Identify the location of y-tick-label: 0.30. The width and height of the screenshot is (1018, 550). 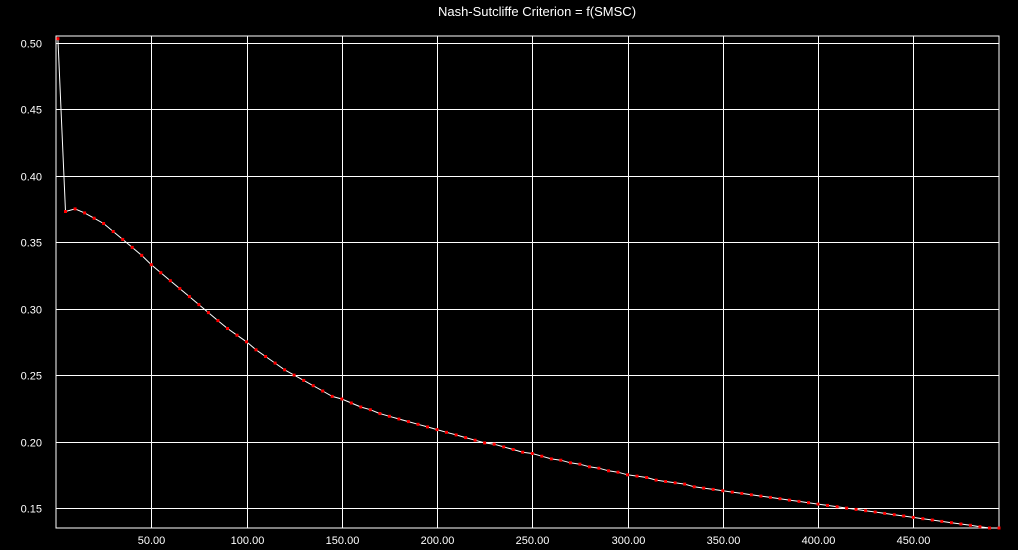
(31, 311).